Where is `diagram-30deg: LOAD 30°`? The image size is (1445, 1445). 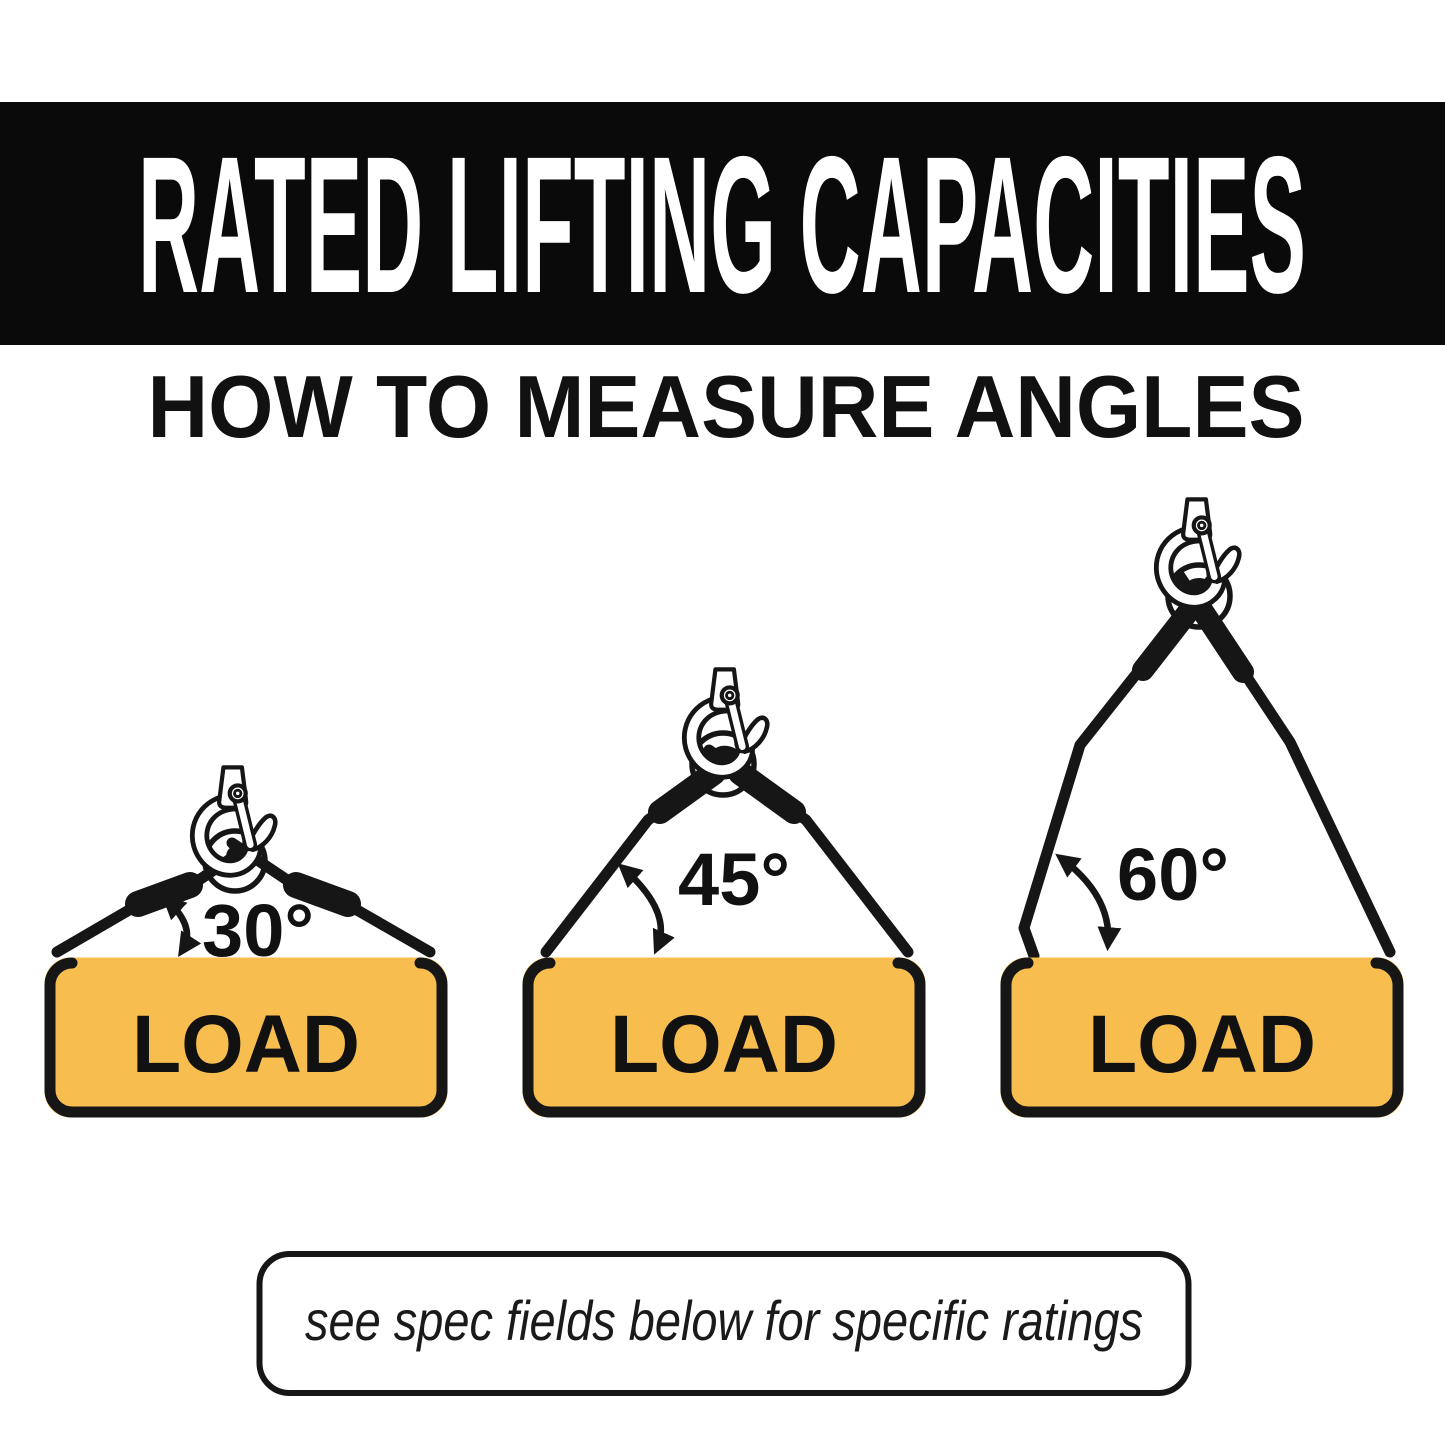 diagram-30deg: LOAD 30° is located at coordinates (246, 942).